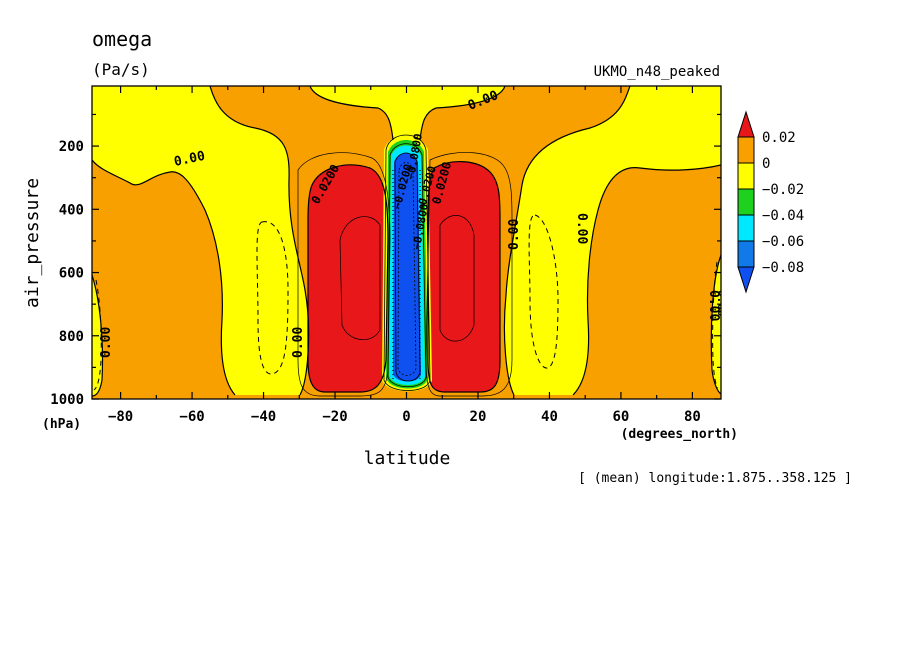 The height and width of the screenshot is (654, 904). Describe the element at coordinates (612, 240) in the screenshot. I see `field-region-right-negative` at that location.